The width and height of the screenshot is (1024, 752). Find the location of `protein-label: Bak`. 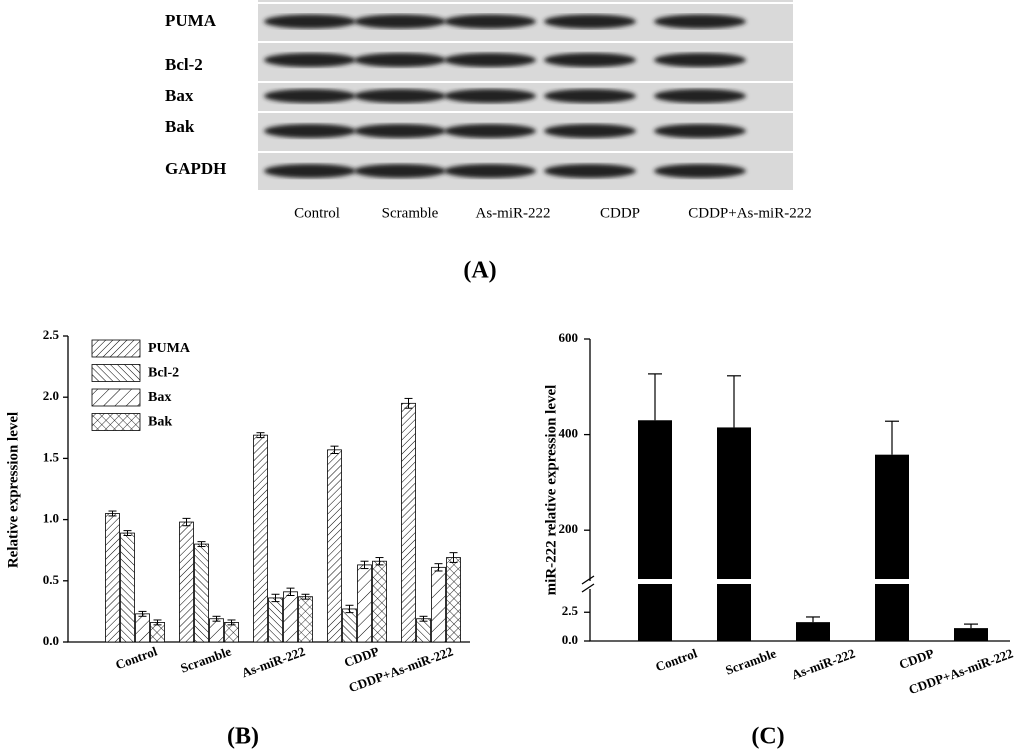

protein-label: Bak is located at coordinates (180, 126).